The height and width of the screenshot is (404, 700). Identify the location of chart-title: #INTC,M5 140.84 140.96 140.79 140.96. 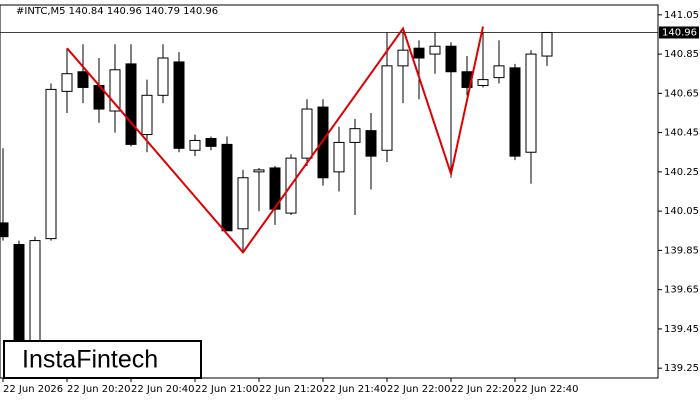
(117, 11).